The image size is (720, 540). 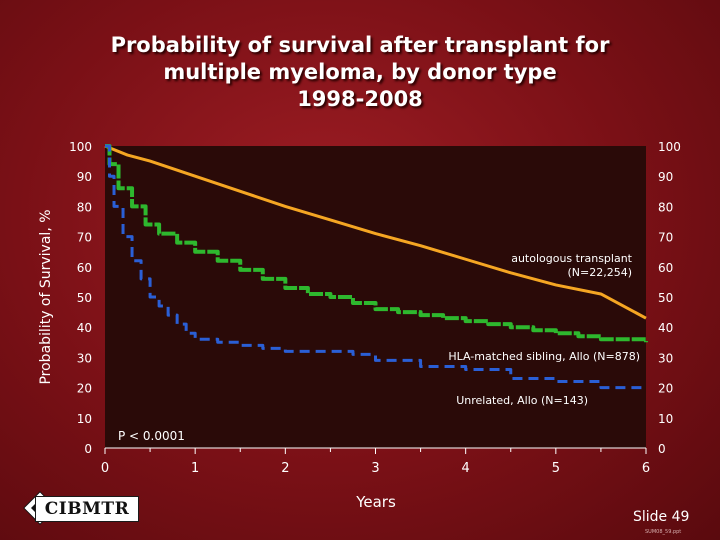 What do you see at coordinates (669, 147) in the screenshot?
I see `y-tick-label-right-10: 100` at bounding box center [669, 147].